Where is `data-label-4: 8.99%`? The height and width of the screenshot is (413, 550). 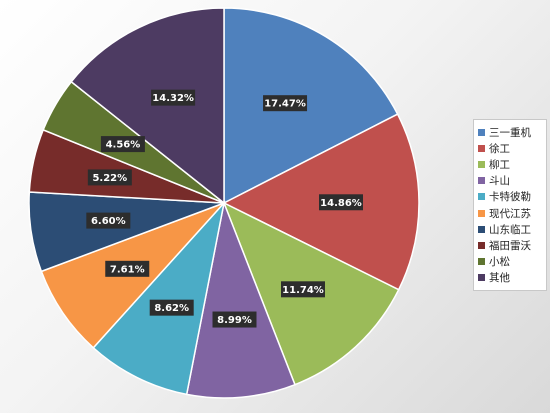
data-label-4: 8.99% is located at coordinates (234, 319).